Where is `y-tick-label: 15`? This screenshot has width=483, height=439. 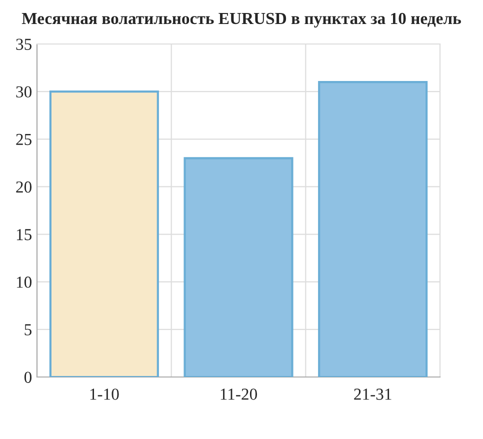 y-tick-label: 15 is located at coordinates (24, 234).